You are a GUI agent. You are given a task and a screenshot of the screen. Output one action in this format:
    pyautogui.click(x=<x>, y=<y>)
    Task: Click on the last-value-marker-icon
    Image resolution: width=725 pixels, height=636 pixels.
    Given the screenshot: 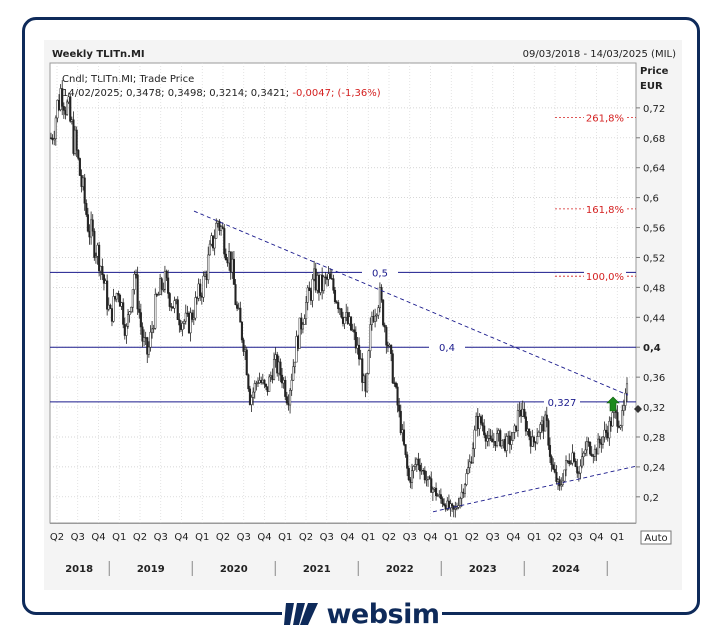 What is the action you would take?
    pyautogui.click(x=638, y=409)
    